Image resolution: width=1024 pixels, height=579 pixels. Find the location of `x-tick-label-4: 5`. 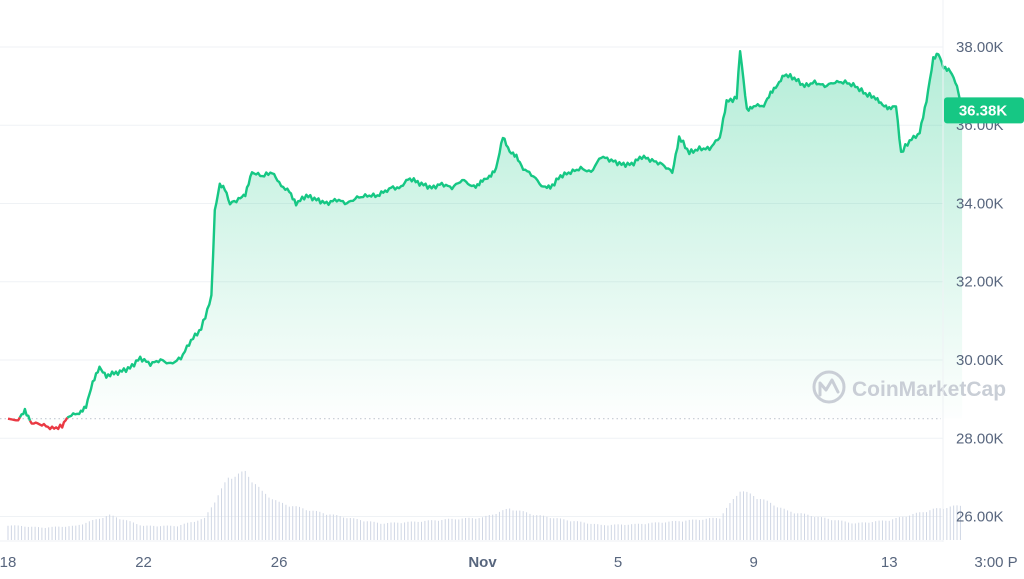

x-tick-label-4: 5 is located at coordinates (618, 562).